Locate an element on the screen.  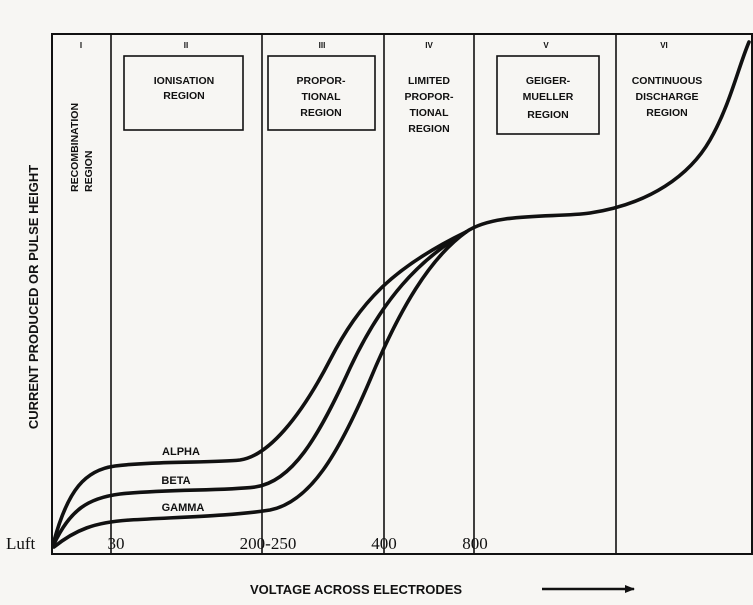
region-iv-label-line: REGION is located at coordinates (428, 129).